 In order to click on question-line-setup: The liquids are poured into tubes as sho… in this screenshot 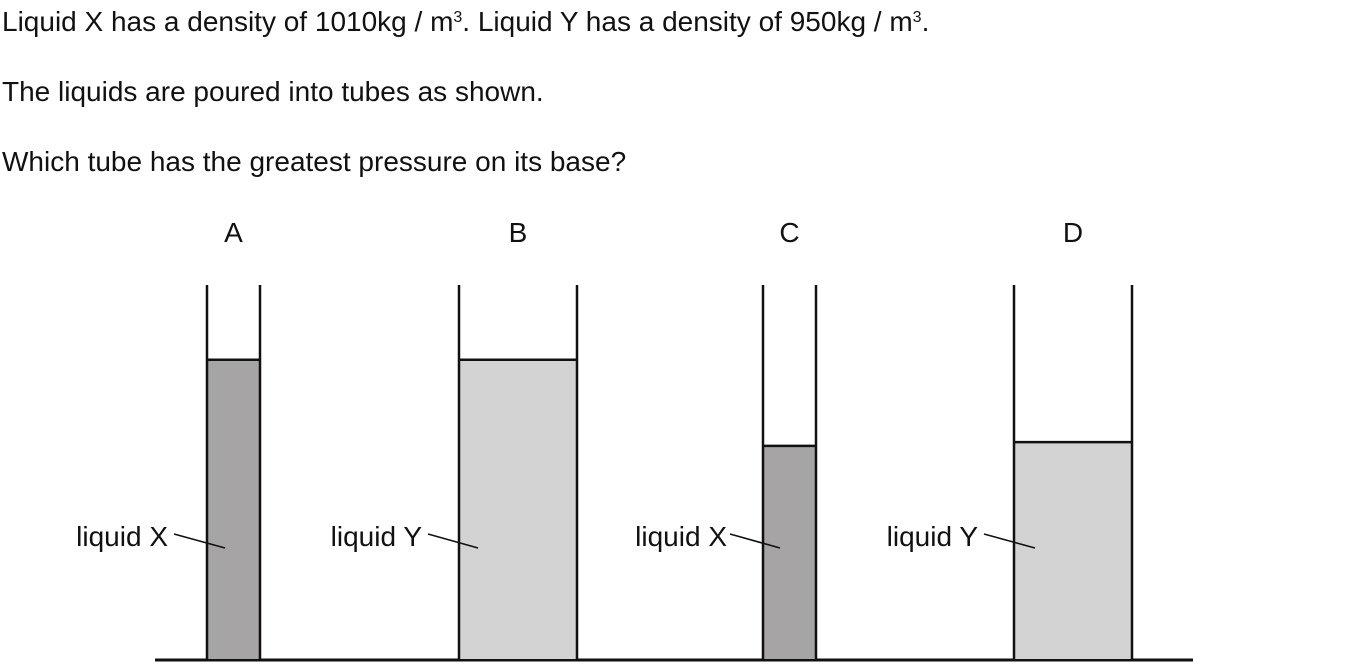, I will do `click(273, 91)`.